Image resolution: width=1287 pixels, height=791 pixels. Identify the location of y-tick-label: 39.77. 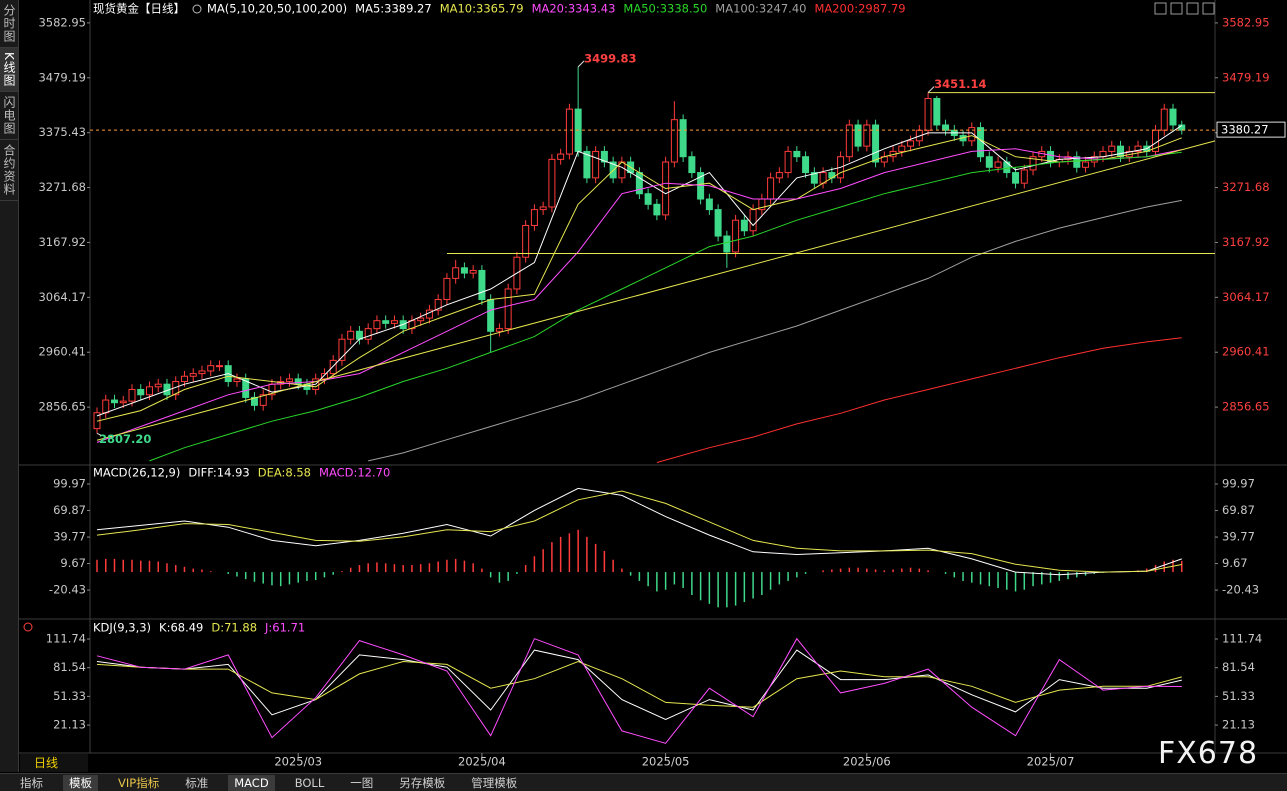
(69, 537).